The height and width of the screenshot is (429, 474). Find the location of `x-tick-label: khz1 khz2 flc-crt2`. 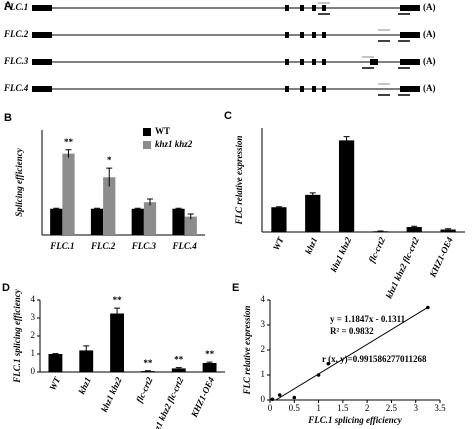

x-tick-label: khz1 khz2 flc-crt2 is located at coordinates (402, 267).